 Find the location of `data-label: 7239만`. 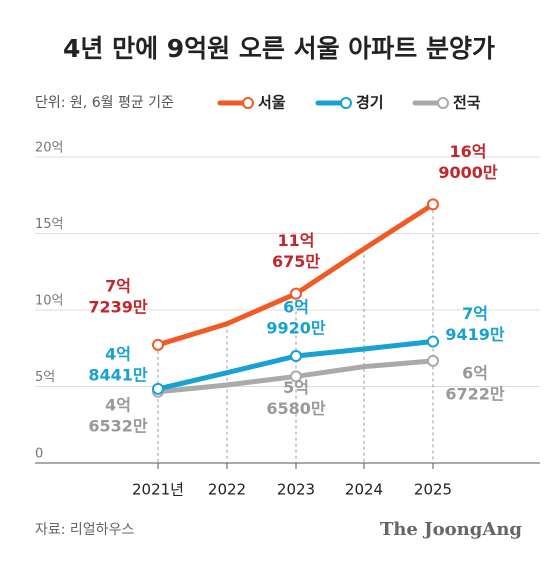

data-label: 7239만 is located at coordinates (118, 306).